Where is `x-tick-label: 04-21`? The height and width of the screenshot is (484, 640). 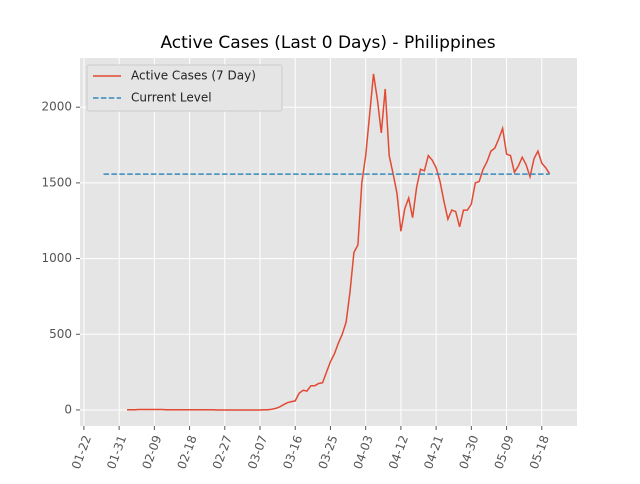 x-tick-label: 04-21 is located at coordinates (433, 452).